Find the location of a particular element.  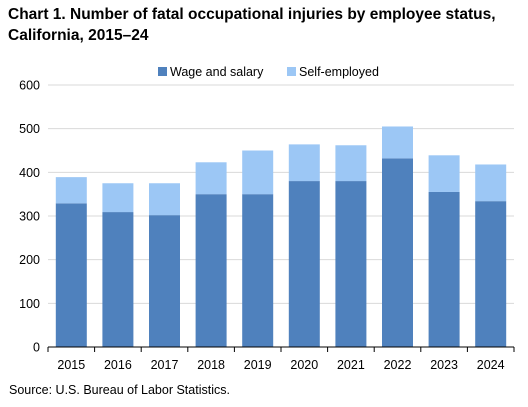

bar-self-2018 is located at coordinates (211, 178).